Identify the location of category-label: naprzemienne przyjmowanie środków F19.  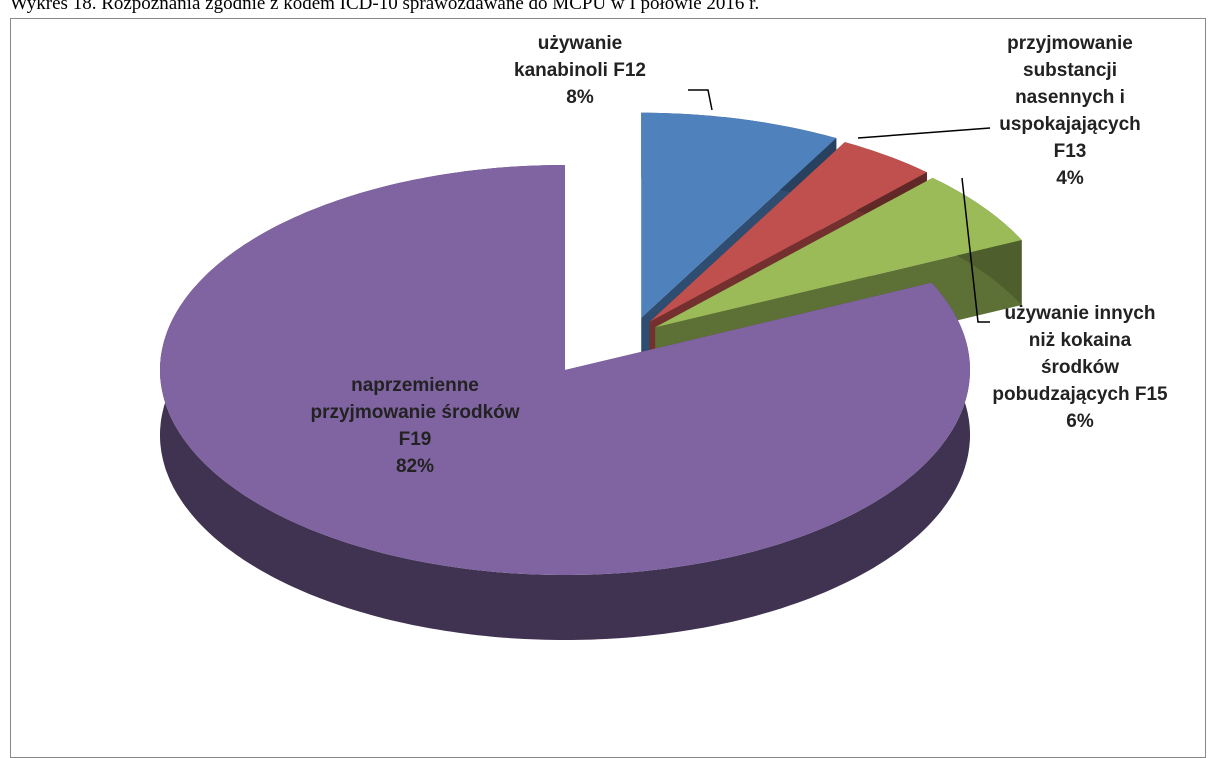
(415, 412).